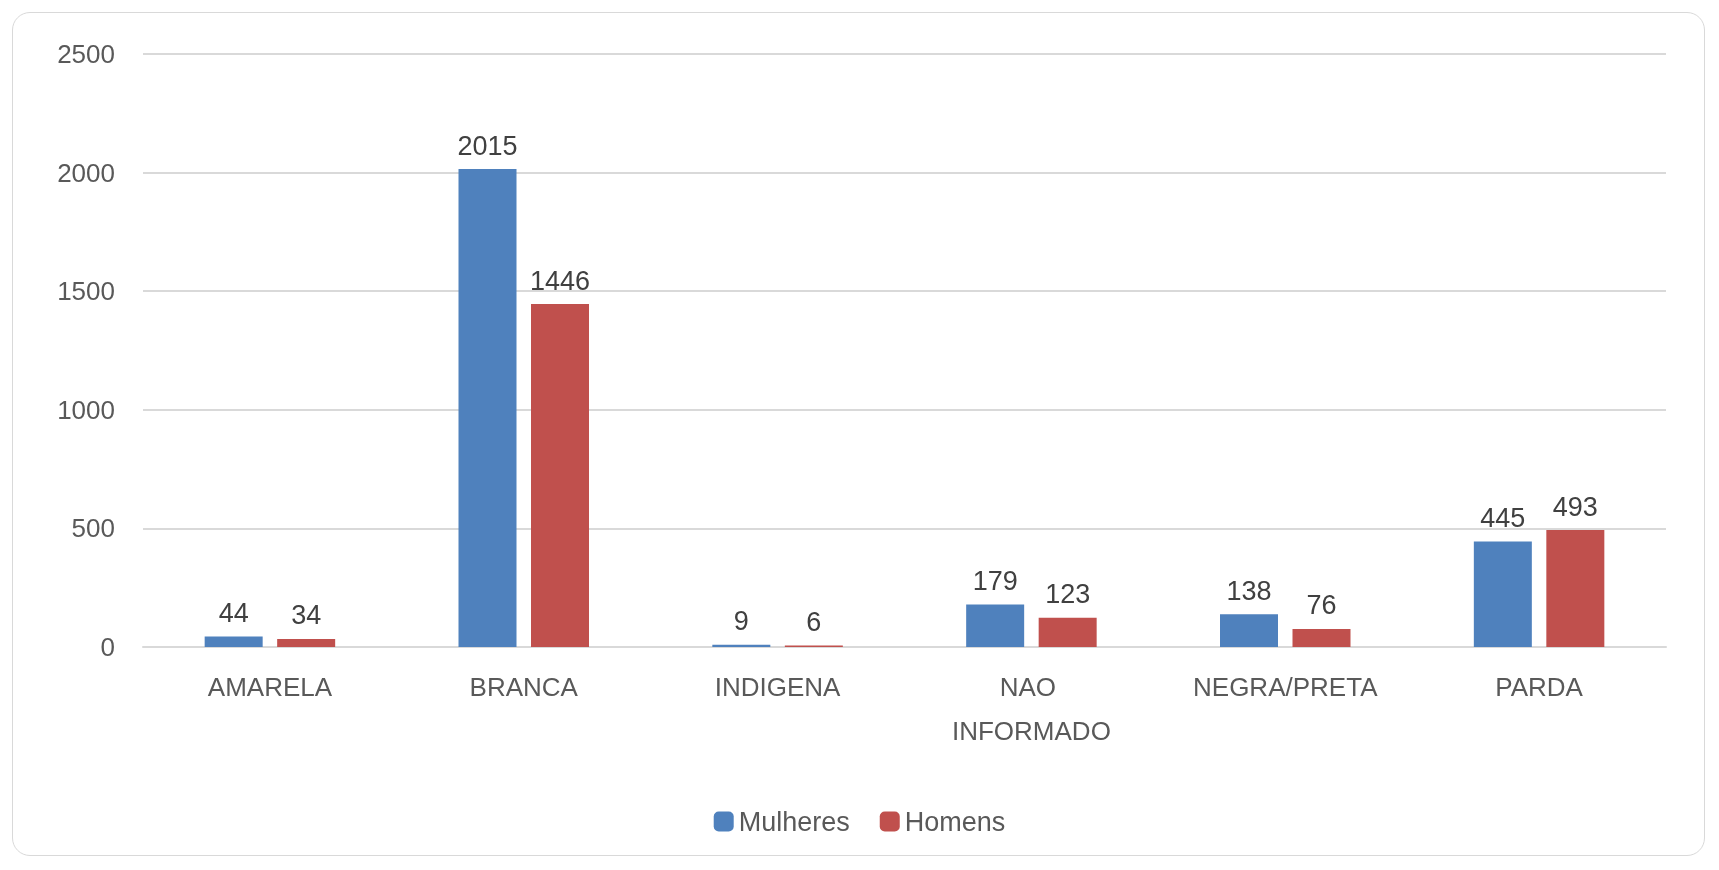 The width and height of the screenshot is (1719, 870). I want to click on legend-label: Homens, so click(955, 821).